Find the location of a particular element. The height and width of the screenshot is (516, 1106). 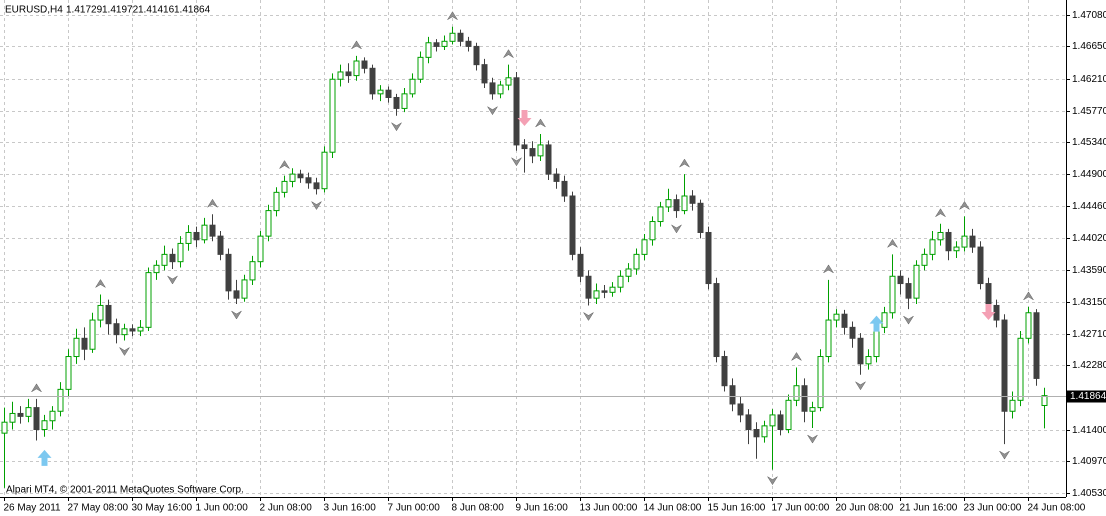

sell-arrow is located at coordinates (524, 117).